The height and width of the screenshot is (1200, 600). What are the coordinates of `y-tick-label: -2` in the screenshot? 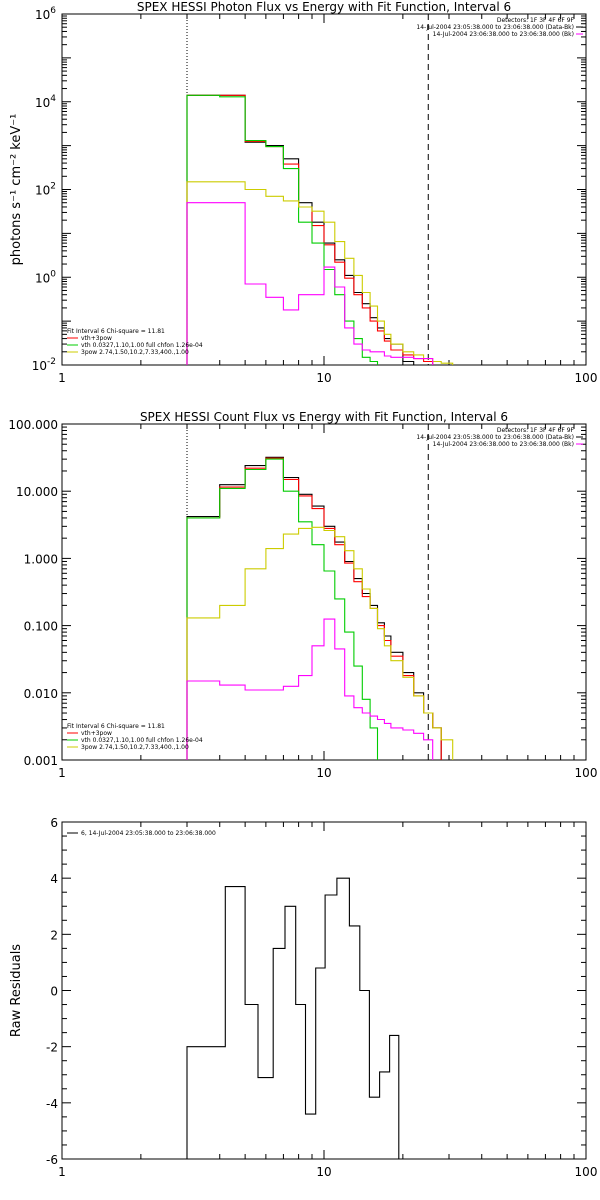 It's located at (52, 1048).